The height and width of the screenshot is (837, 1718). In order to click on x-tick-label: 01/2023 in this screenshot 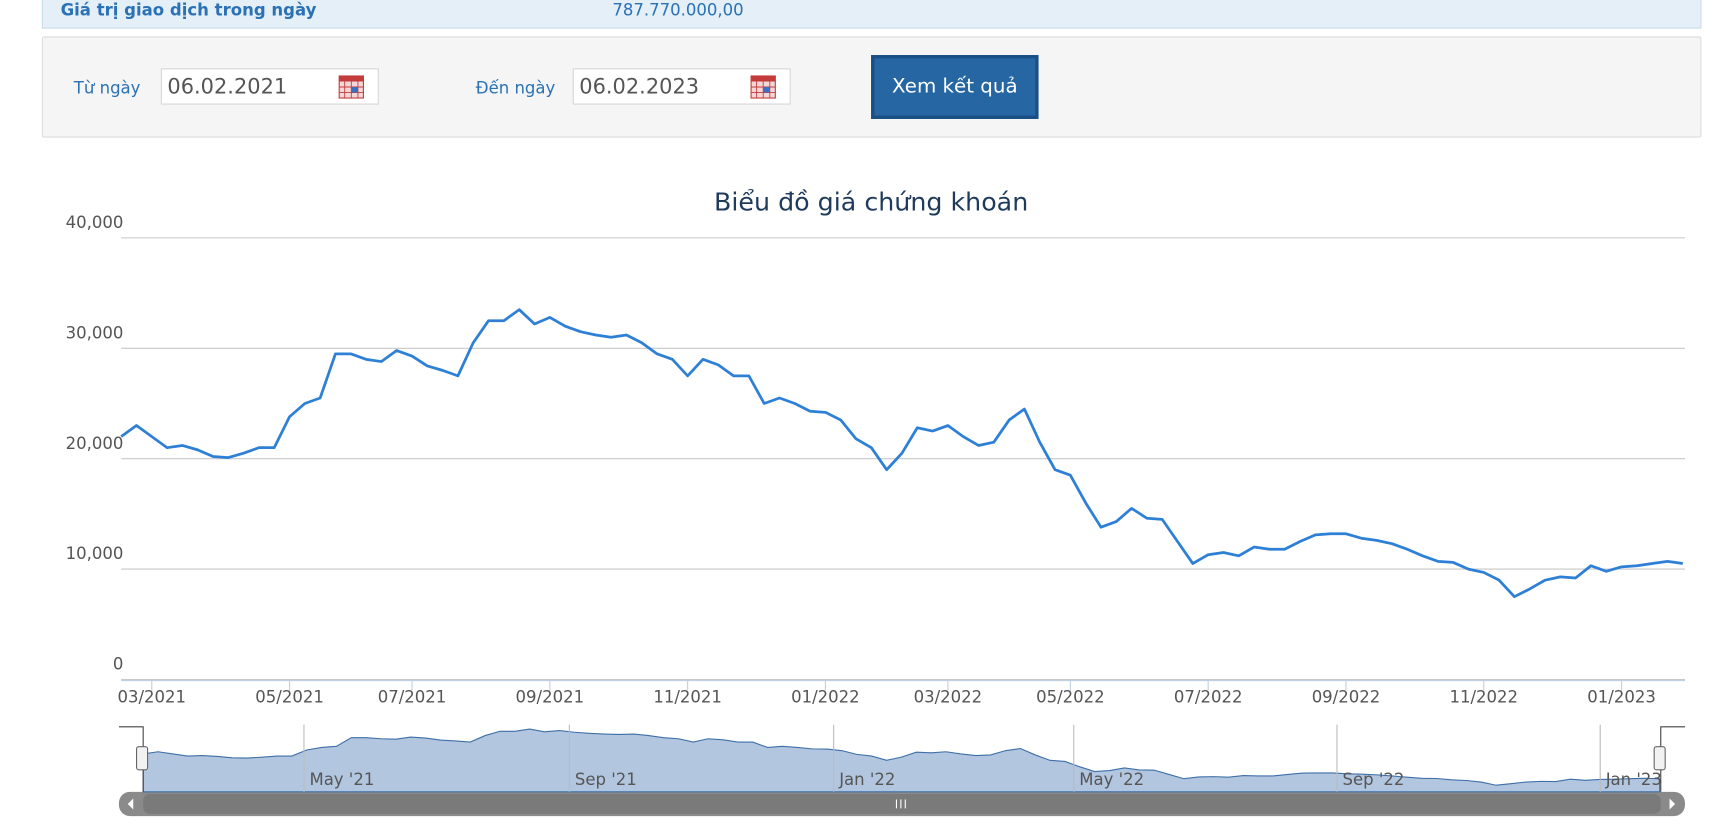, I will do `click(1621, 697)`.